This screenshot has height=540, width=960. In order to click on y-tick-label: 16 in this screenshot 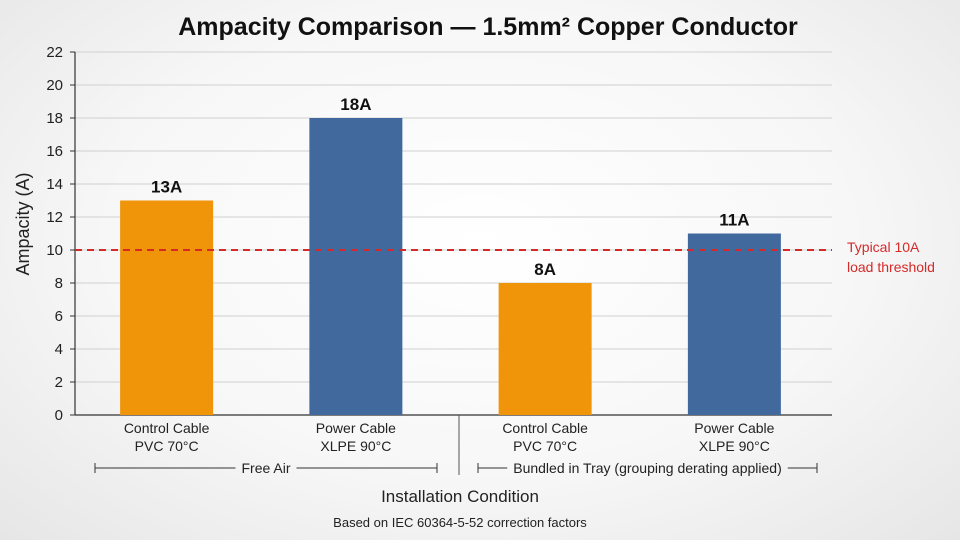, I will do `click(54, 151)`.